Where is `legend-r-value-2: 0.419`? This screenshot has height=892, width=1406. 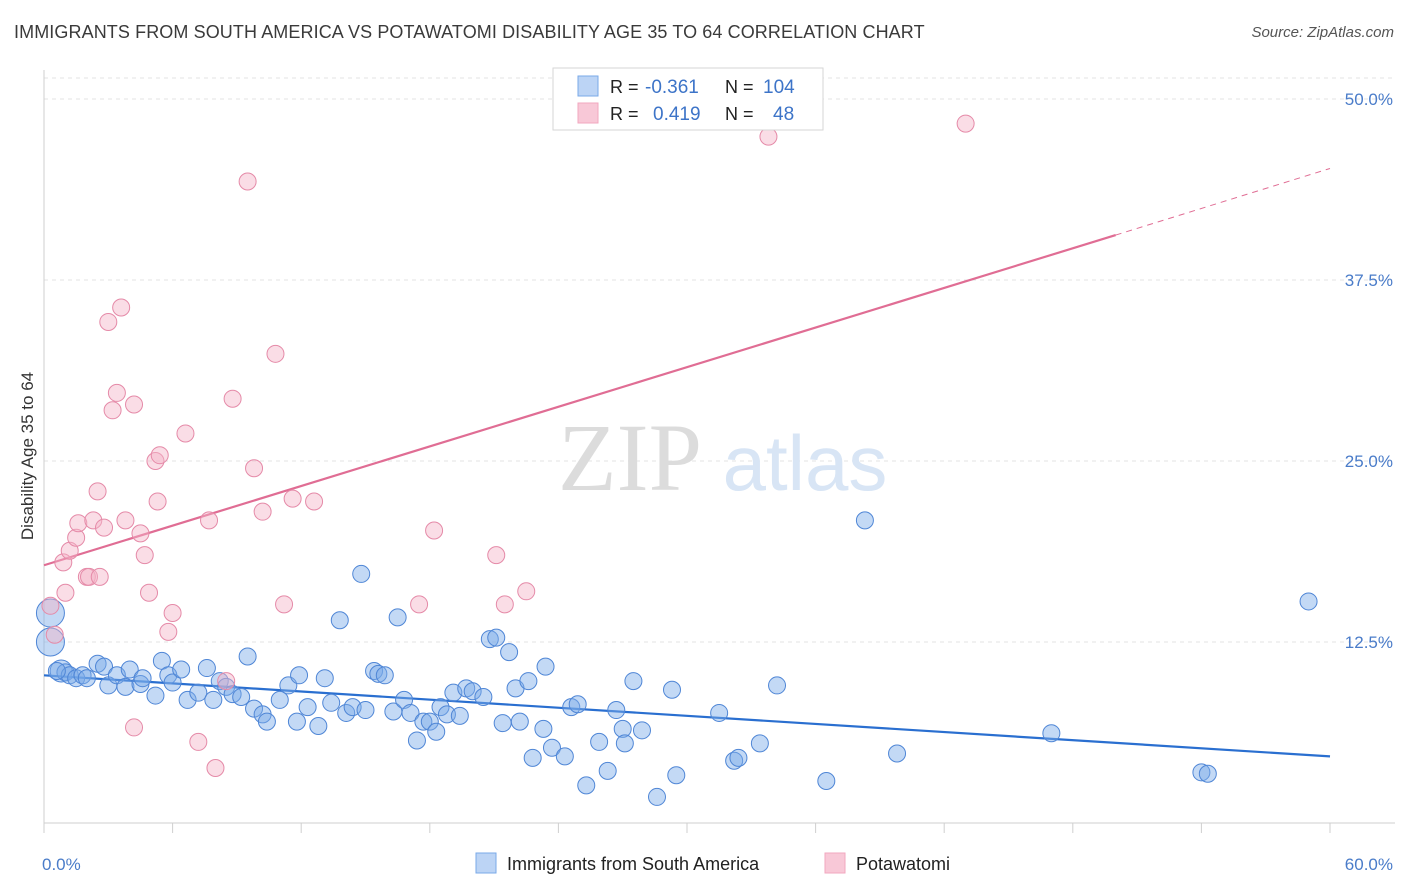 legend-r-value-2: 0.419 is located at coordinates (677, 114).